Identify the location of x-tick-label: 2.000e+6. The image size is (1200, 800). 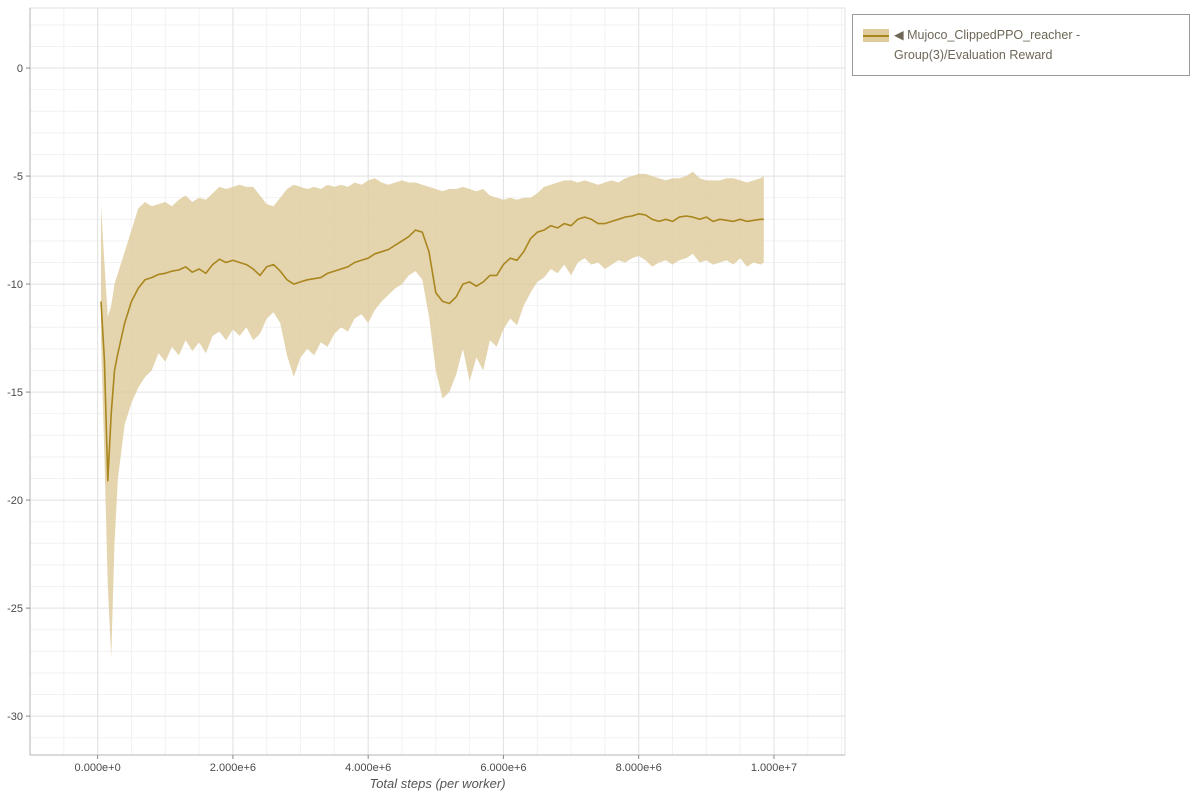
(233, 768).